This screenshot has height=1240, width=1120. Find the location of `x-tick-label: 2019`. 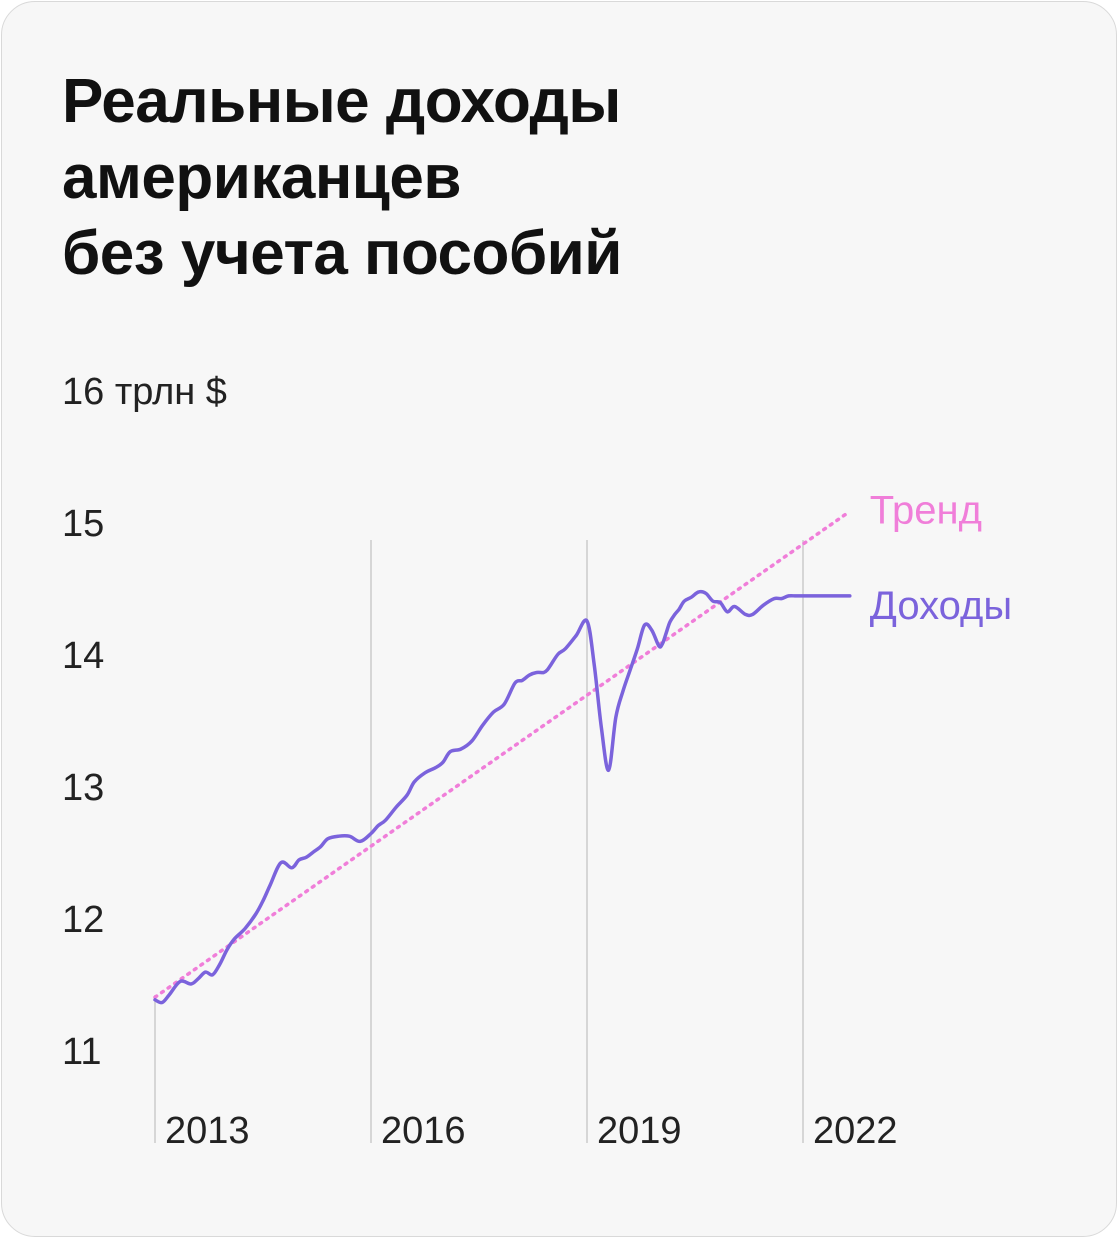

x-tick-label: 2019 is located at coordinates (639, 1131).